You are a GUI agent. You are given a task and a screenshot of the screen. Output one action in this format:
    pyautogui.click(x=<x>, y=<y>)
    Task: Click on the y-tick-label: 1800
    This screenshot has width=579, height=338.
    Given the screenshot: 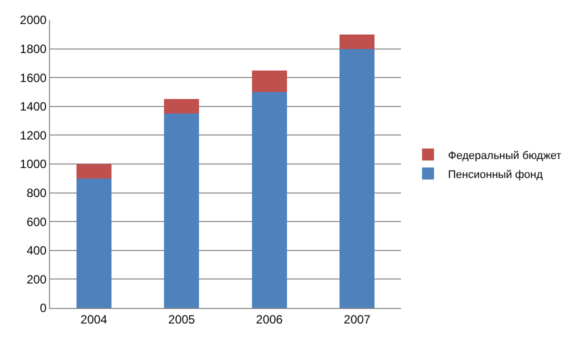 What is the action you would take?
    pyautogui.click(x=33, y=49)
    